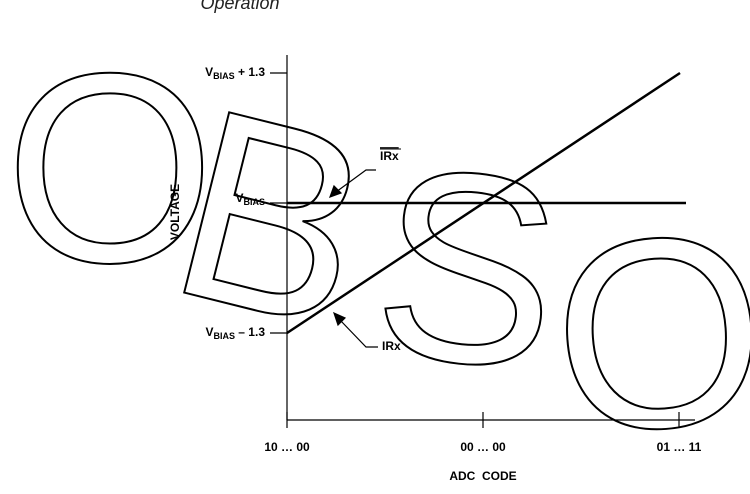 The height and width of the screenshot is (494, 750). Describe the element at coordinates (483, 447) in the screenshot. I see `x-tick-label: 00 … 00` at that location.